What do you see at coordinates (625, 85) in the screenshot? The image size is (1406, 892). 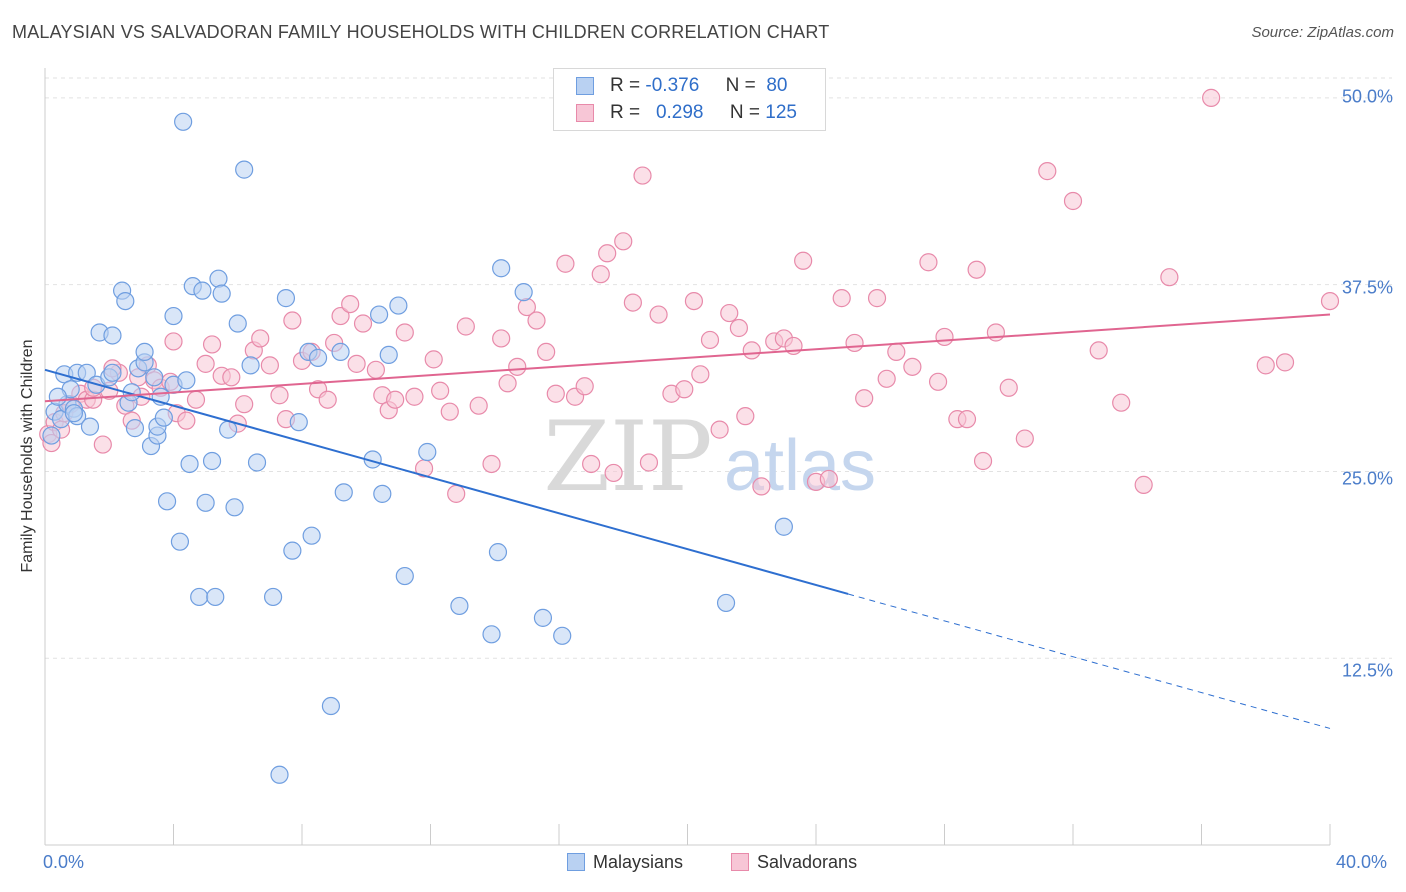 I see `r-label: R =` at bounding box center [625, 85].